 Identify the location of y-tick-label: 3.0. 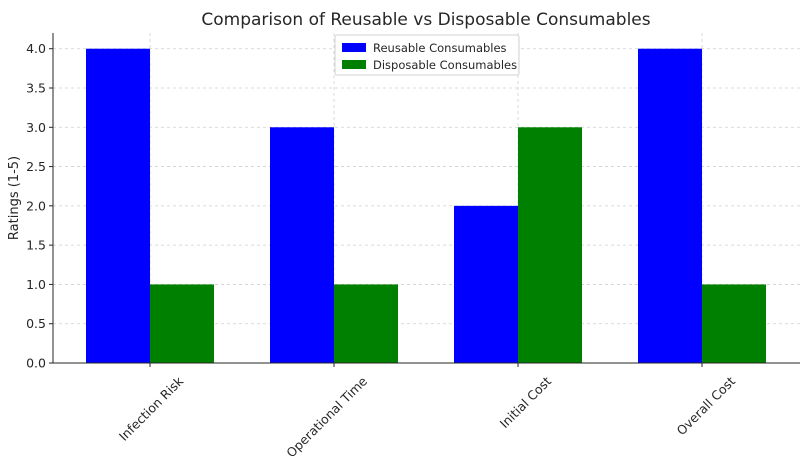
(36, 127).